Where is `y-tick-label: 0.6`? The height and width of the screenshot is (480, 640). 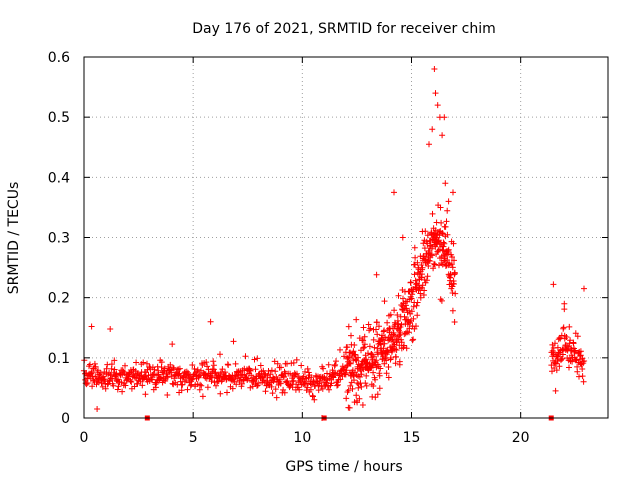
y-tick-label: 0.6 is located at coordinates (59, 58).